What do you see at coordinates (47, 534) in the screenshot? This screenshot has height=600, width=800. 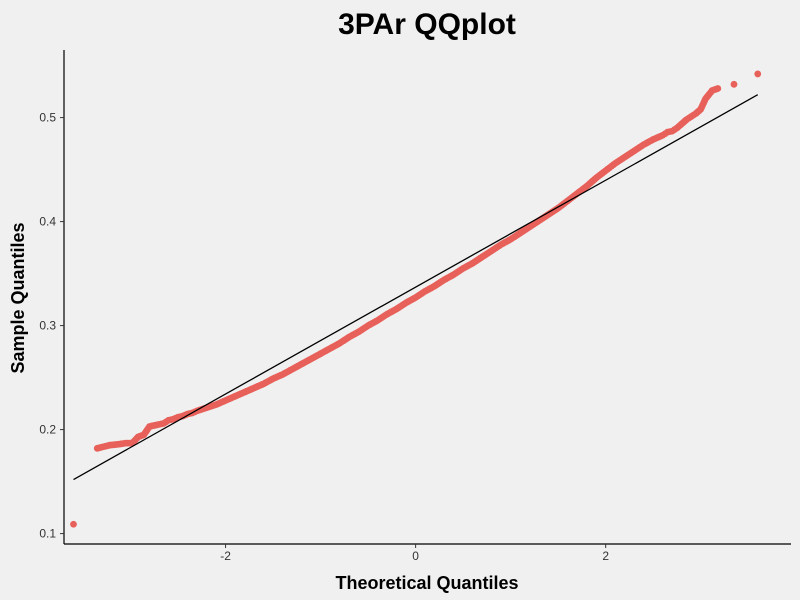 I see `y-tick-label: 0.1` at bounding box center [47, 534].